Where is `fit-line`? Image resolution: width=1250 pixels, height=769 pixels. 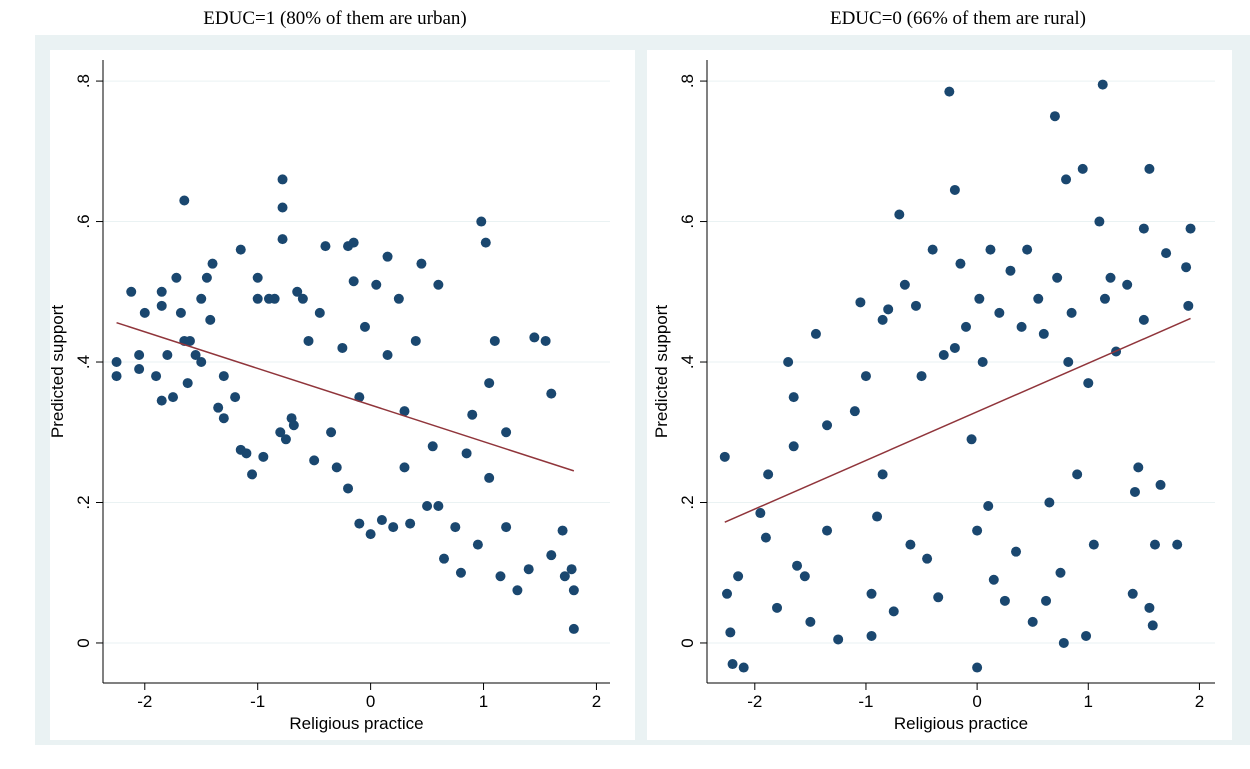
fit-line is located at coordinates (957, 420).